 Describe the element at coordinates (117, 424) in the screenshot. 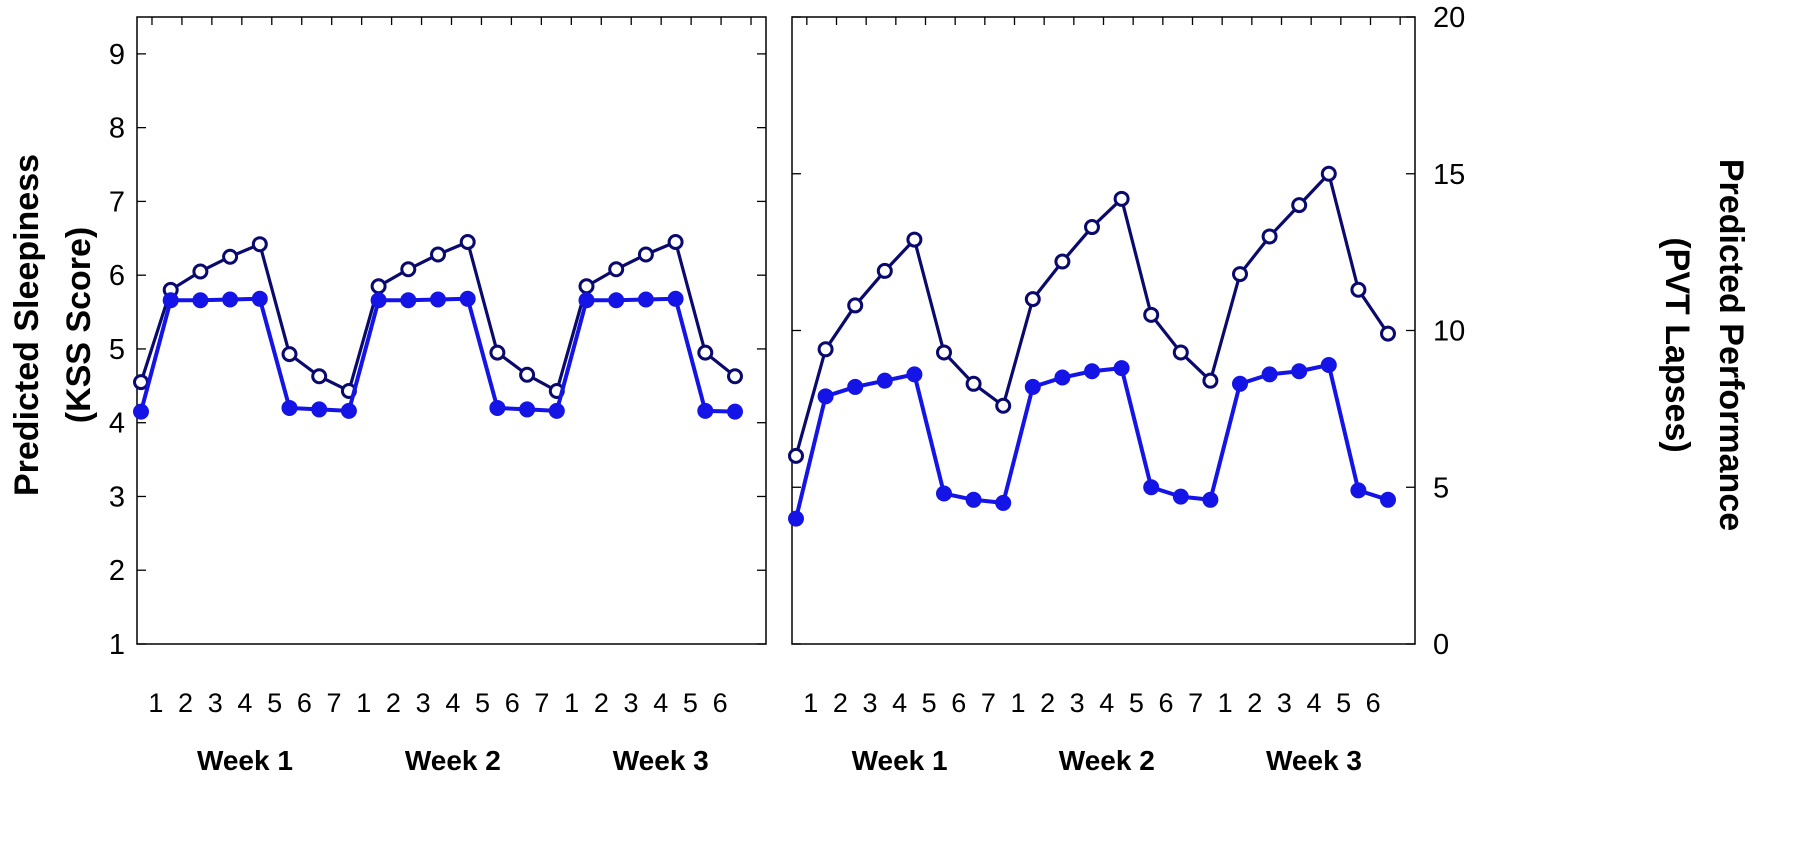

I see `left-y-tick-label: 4` at that location.